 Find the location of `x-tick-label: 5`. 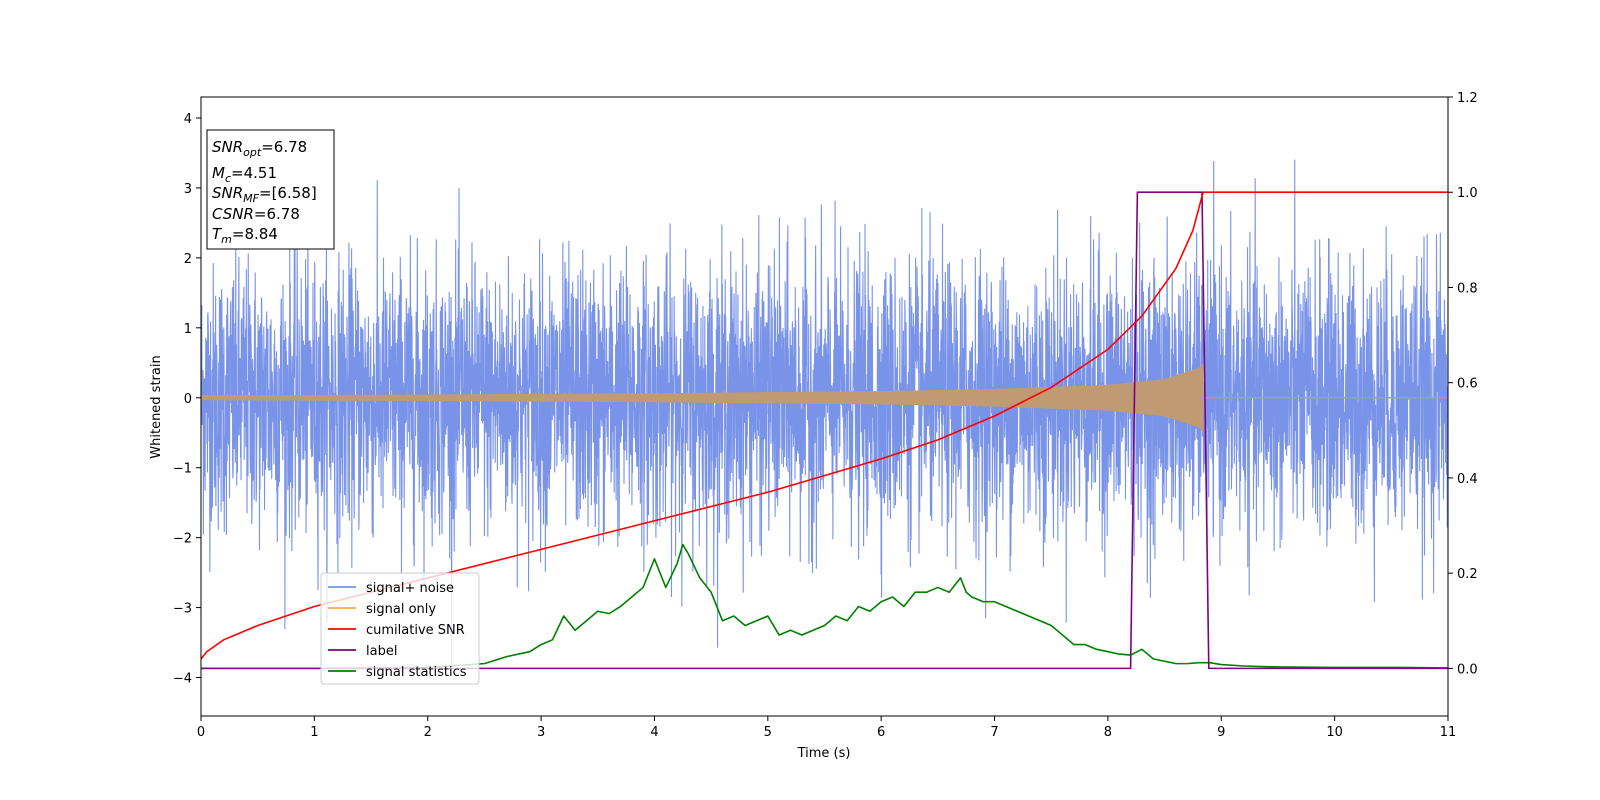

x-tick-label: 5 is located at coordinates (768, 732).